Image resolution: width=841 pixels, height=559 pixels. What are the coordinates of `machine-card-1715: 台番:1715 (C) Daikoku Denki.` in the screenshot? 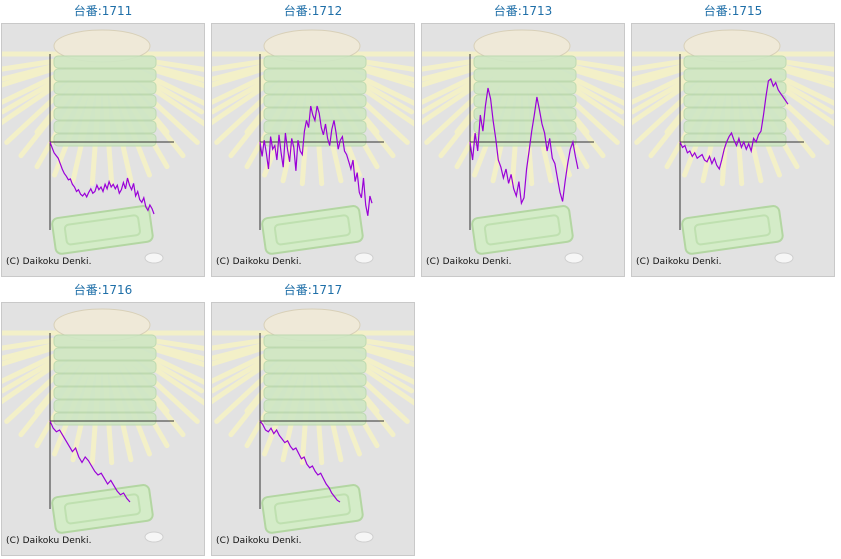 It's located at (733, 138).